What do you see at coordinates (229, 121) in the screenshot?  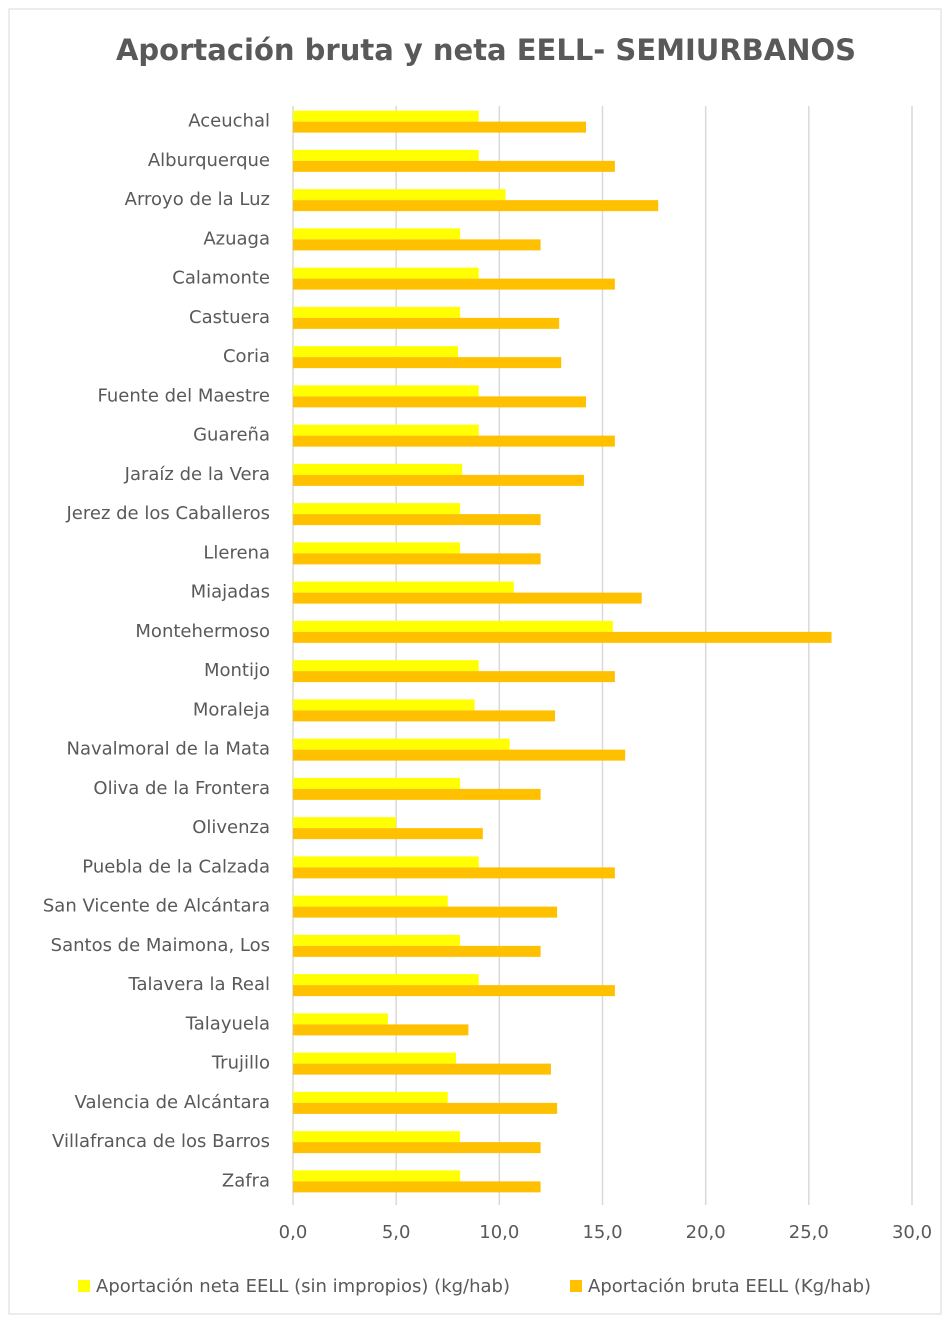 I see `y-tick-label: Aceuchal` at bounding box center [229, 121].